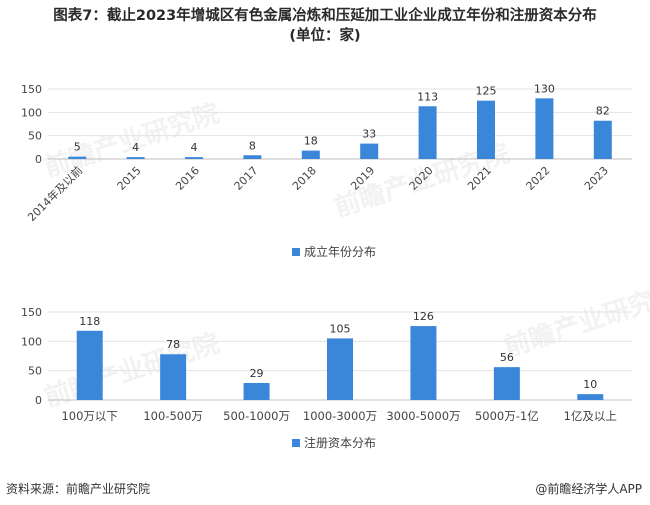 The image size is (650, 505). What do you see at coordinates (78, 489) in the screenshot?
I see `source-note: 资料来源：前瞻产业研究院` at bounding box center [78, 489].